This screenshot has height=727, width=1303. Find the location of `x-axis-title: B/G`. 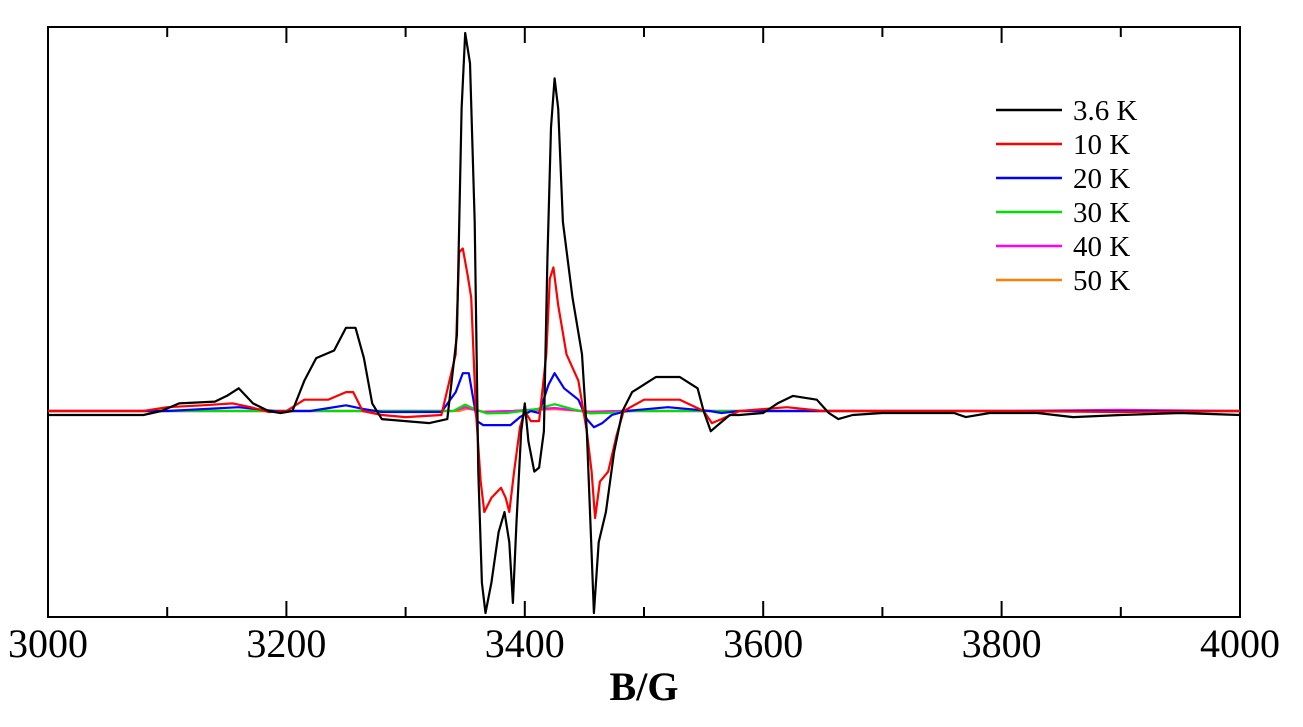

x-axis-title: B/G is located at coordinates (644, 686).